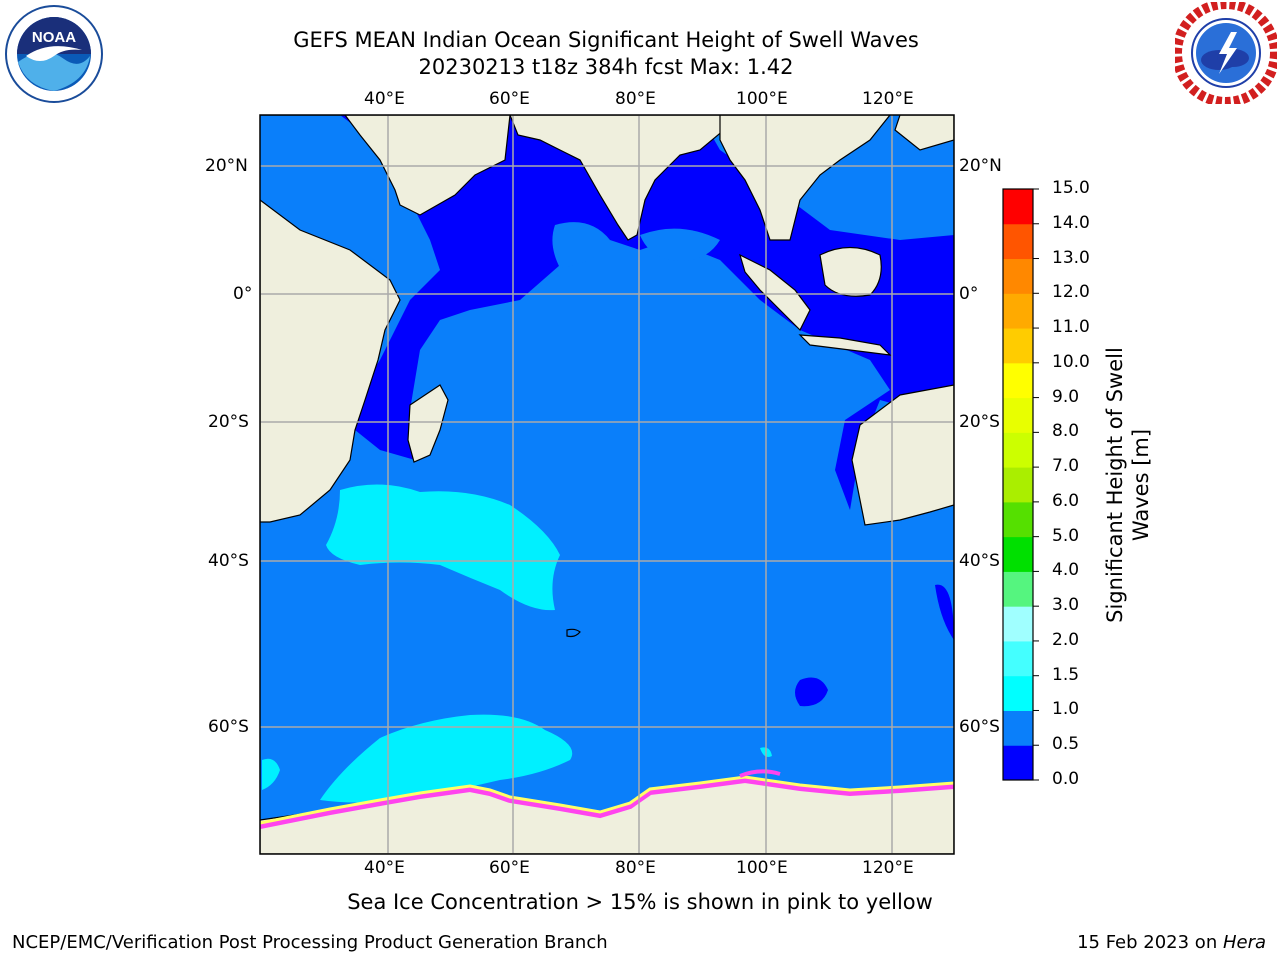  What do you see at coordinates (1244, 942) in the screenshot?
I see `footer-host: Hera` at bounding box center [1244, 942].